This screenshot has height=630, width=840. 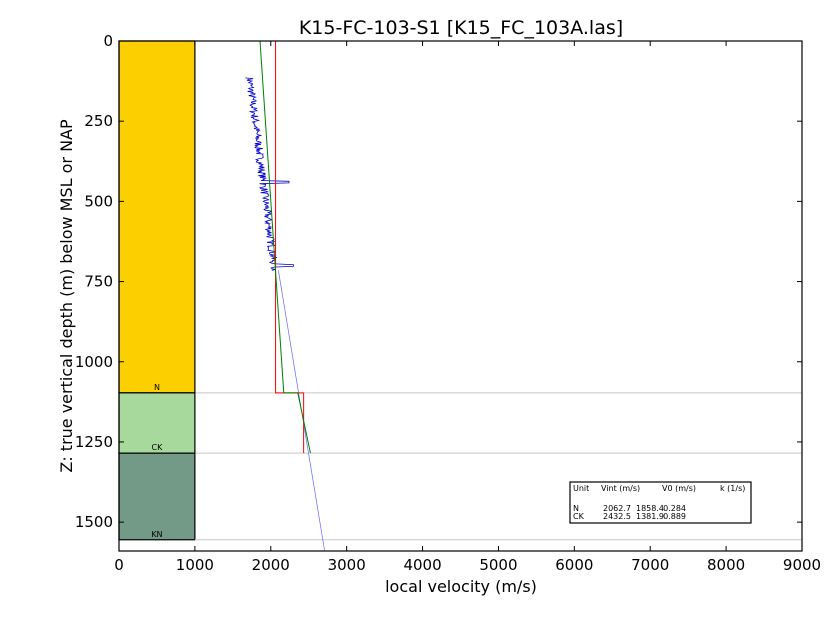 What do you see at coordinates (679, 488) in the screenshot?
I see `legend-header-cell: V0 (m/s)` at bounding box center [679, 488].